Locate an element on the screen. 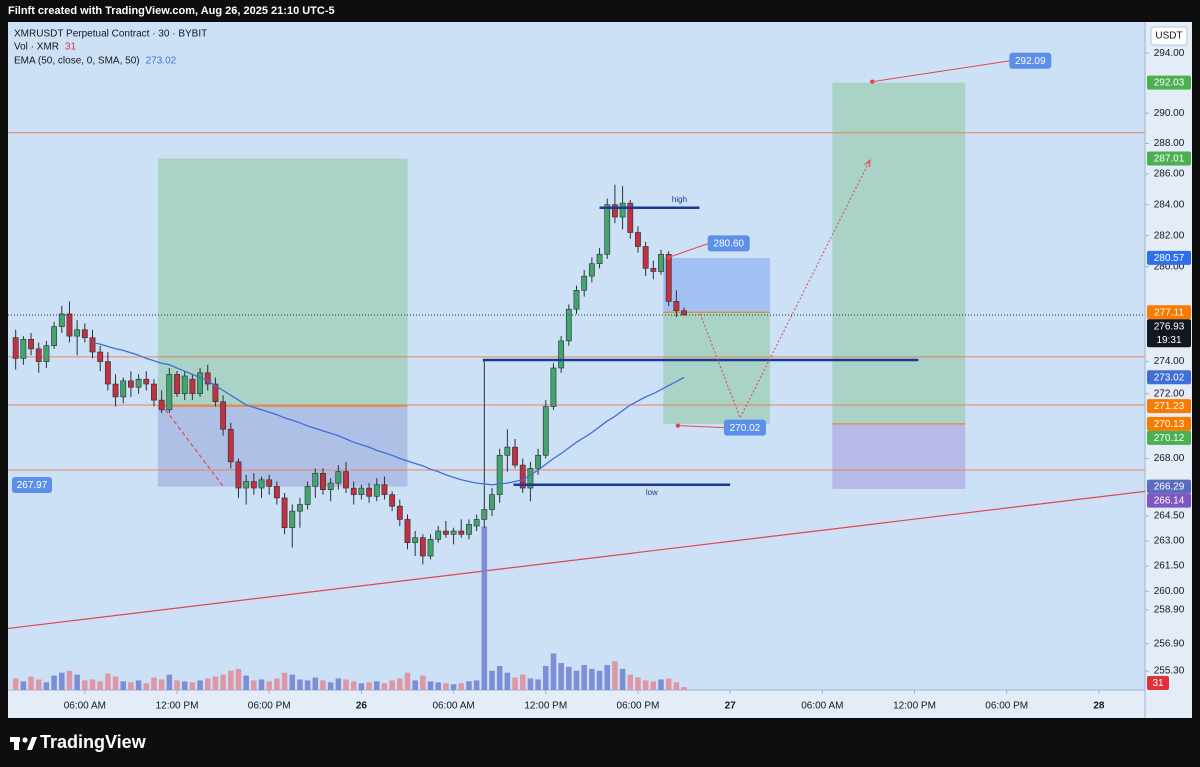 The width and height of the screenshot is (1200, 767). callout-box is located at coordinates (744, 427).